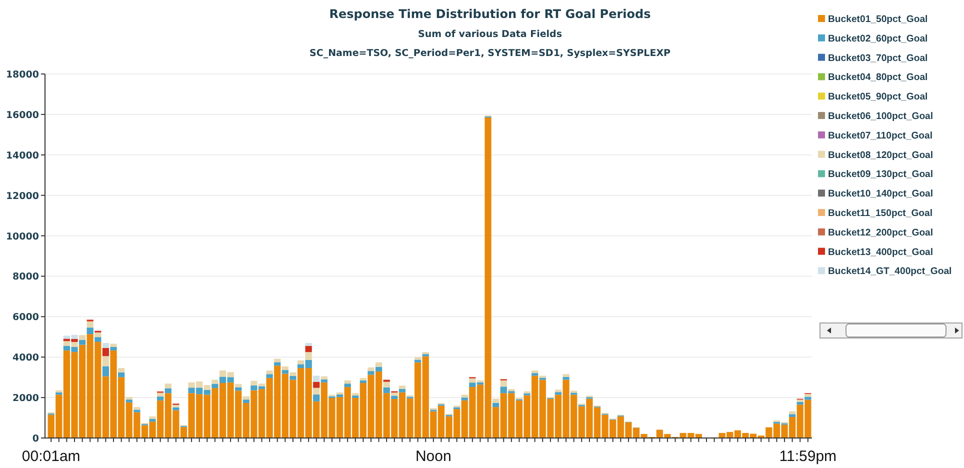  Describe the element at coordinates (880, 213) in the screenshot. I see `legend-label: Bucket11_150pct_Goal` at that location.